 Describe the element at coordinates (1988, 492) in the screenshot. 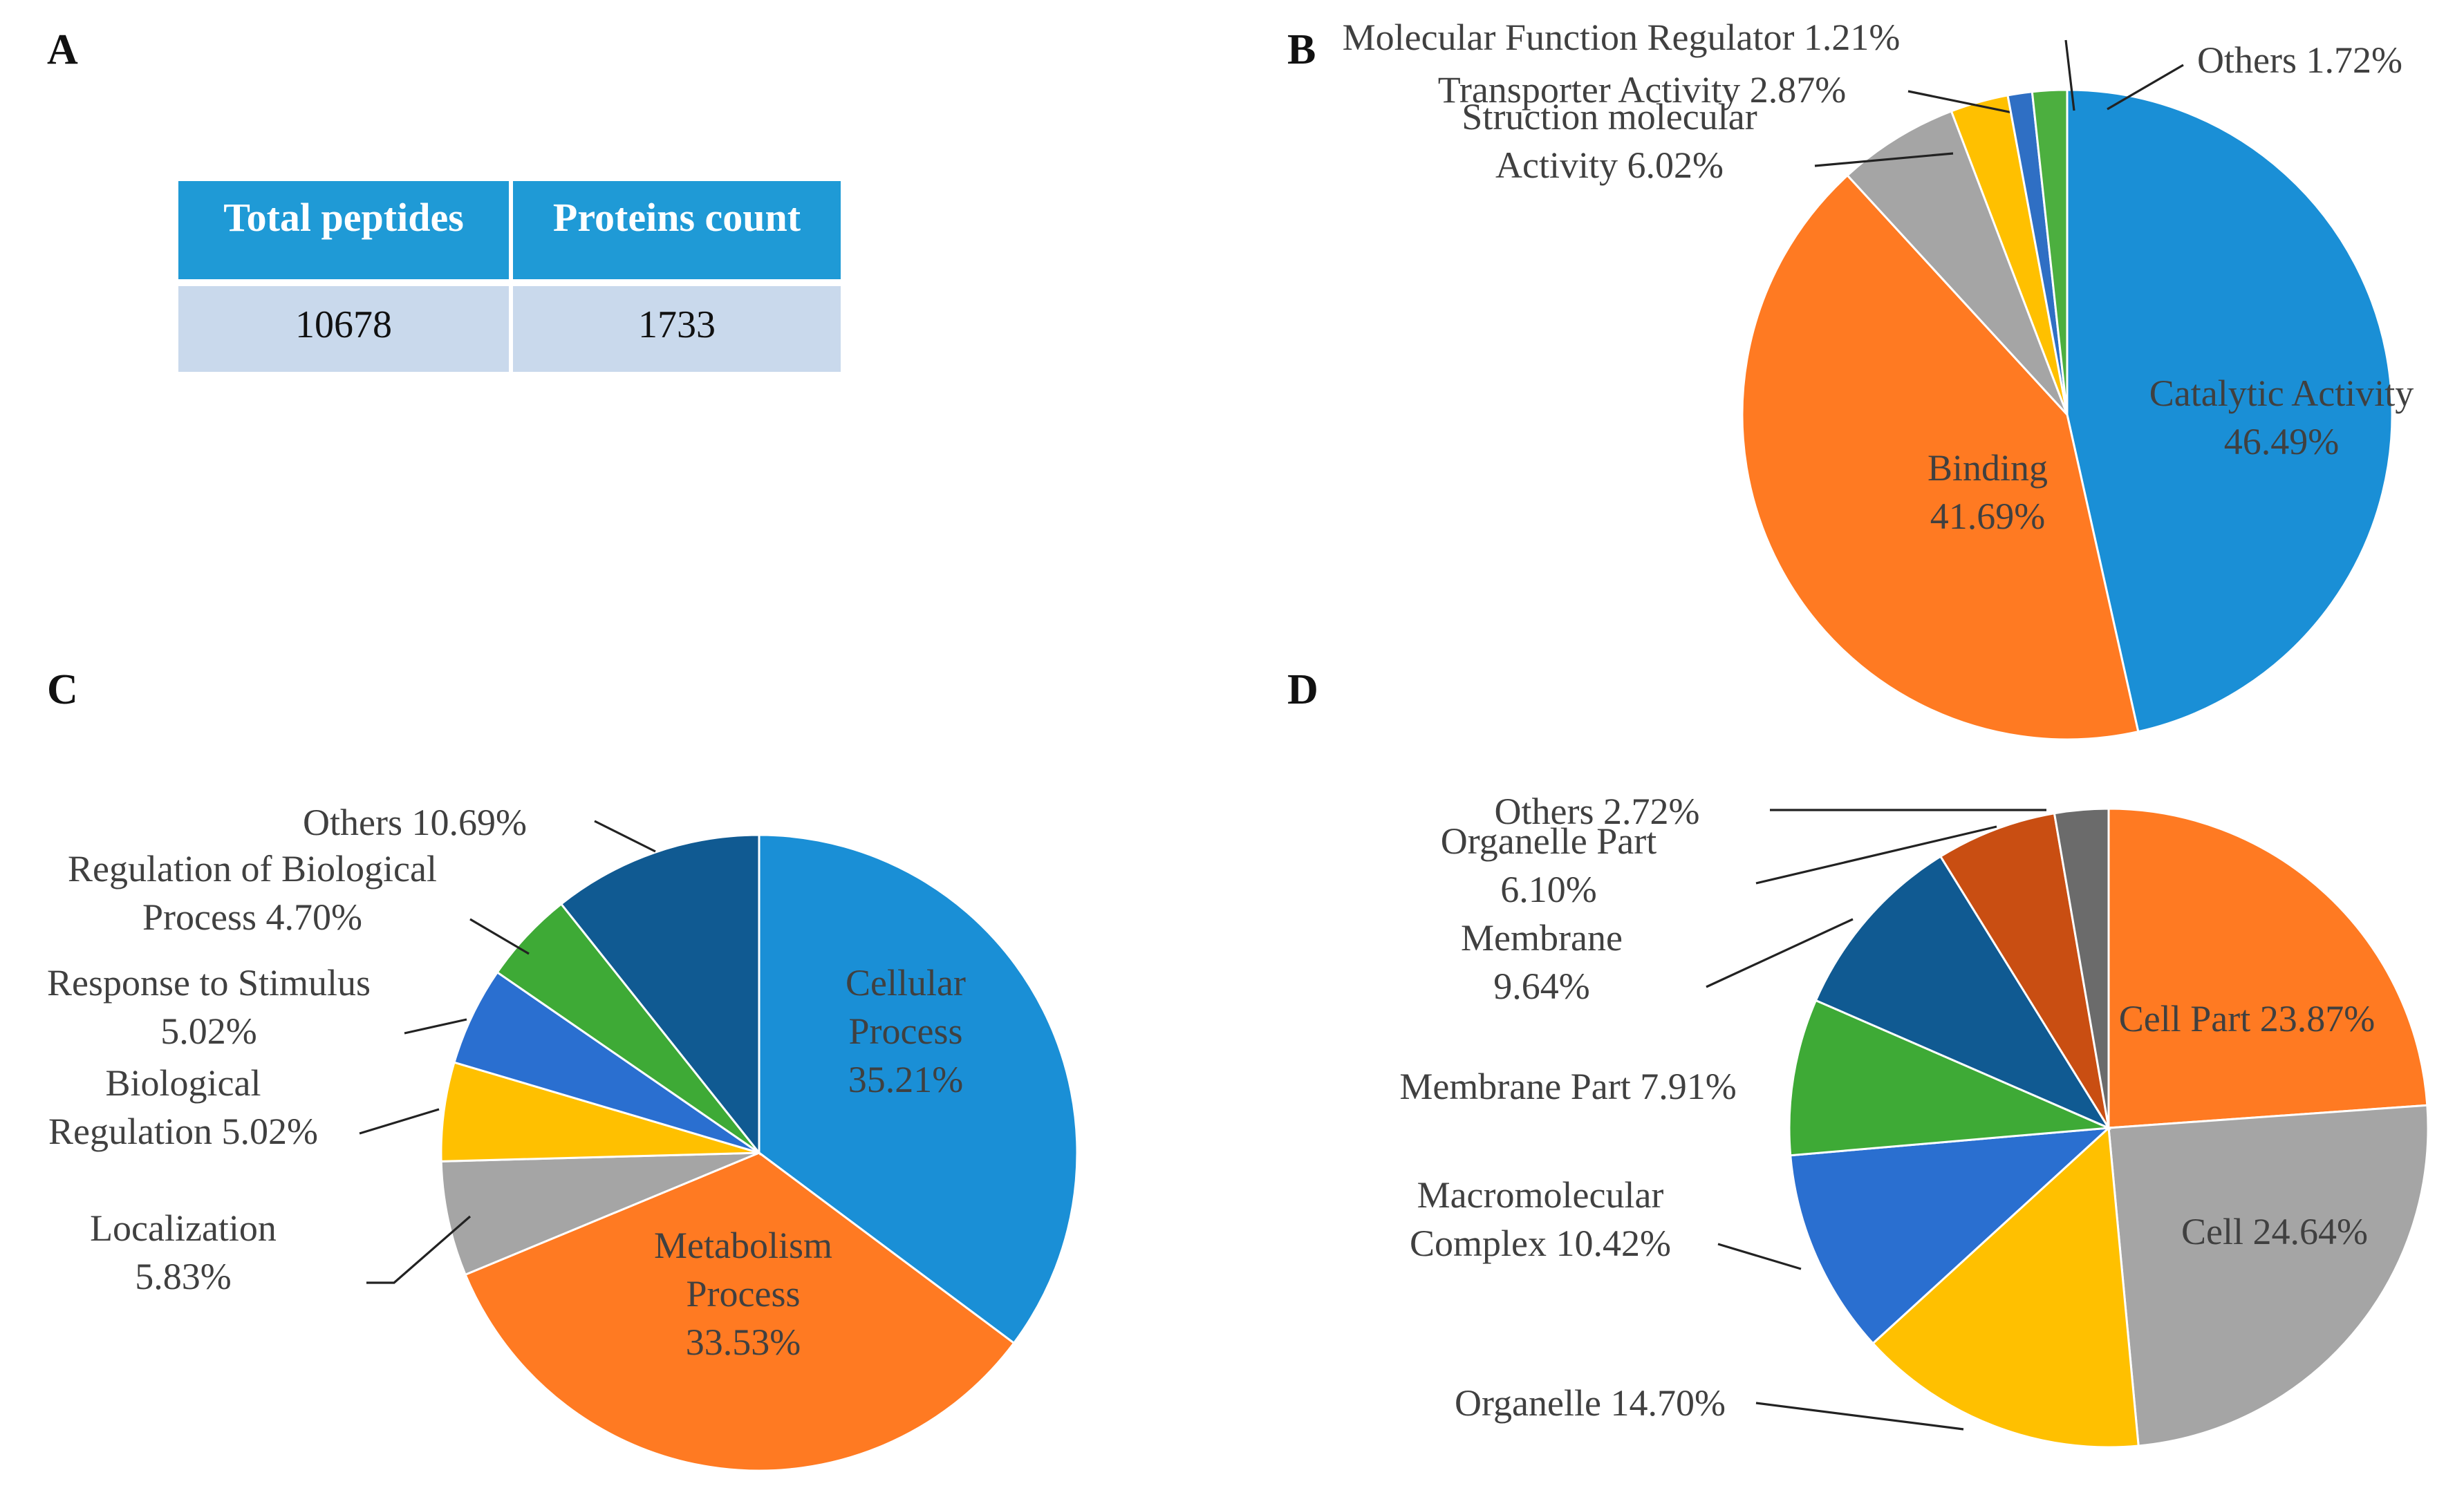

I see `slice-label-b-binding-41-69: Binding 41.69%` at that location.